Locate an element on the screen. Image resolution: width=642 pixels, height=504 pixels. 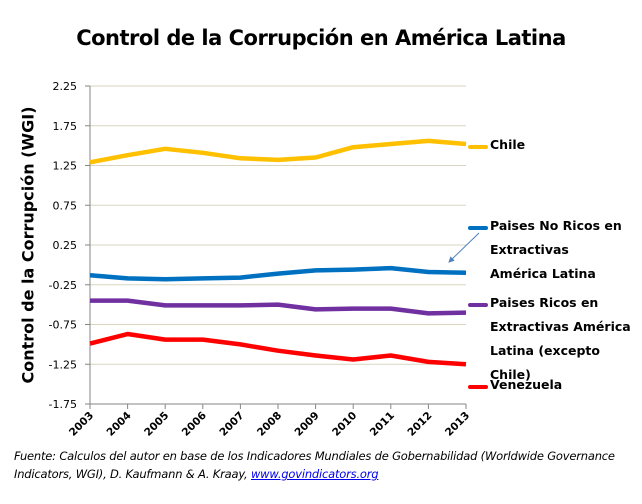
y-tick-label: -0.75 is located at coordinates (63, 325).